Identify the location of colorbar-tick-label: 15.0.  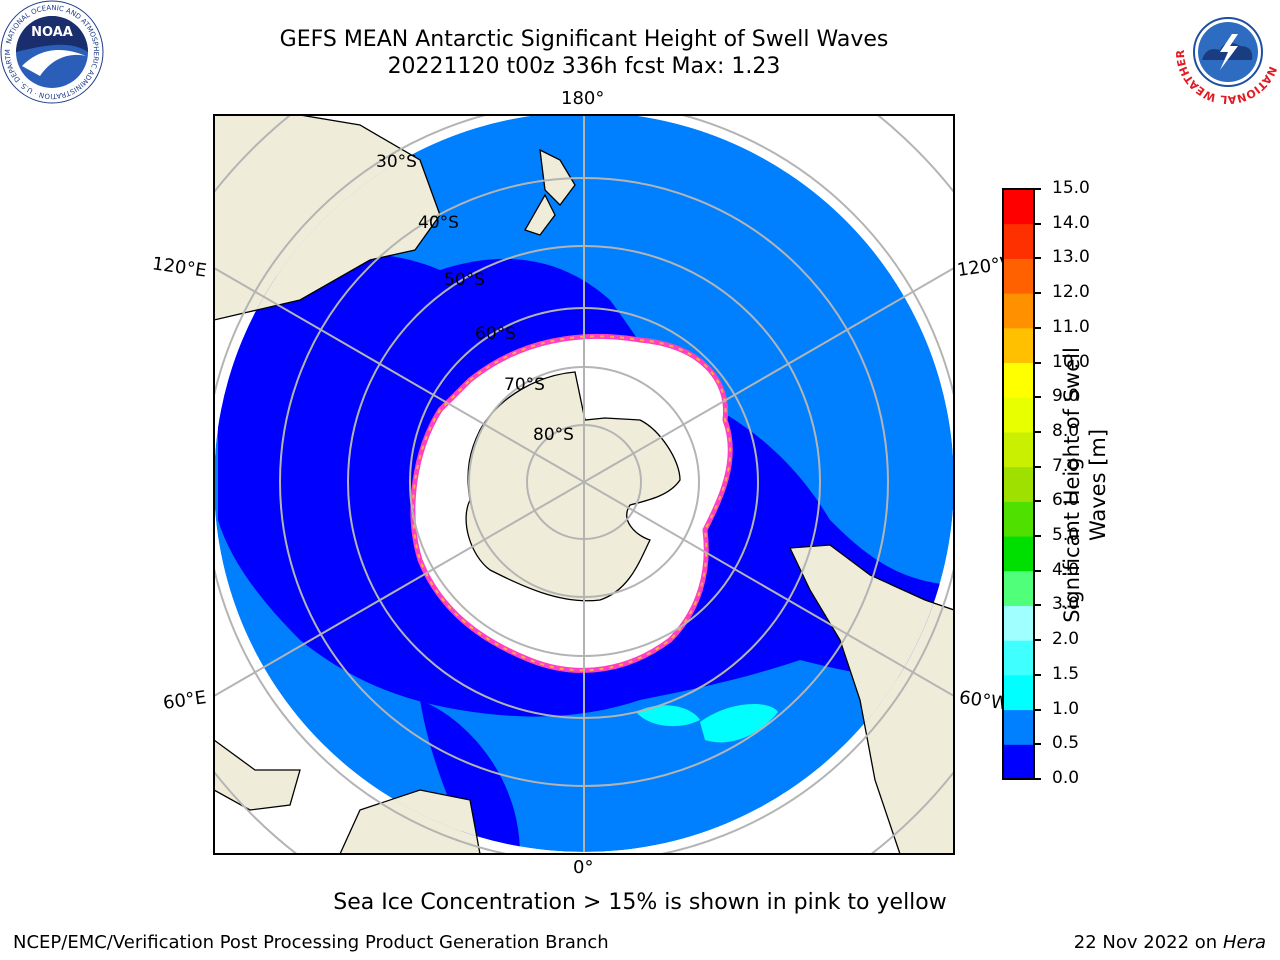
(1071, 188).